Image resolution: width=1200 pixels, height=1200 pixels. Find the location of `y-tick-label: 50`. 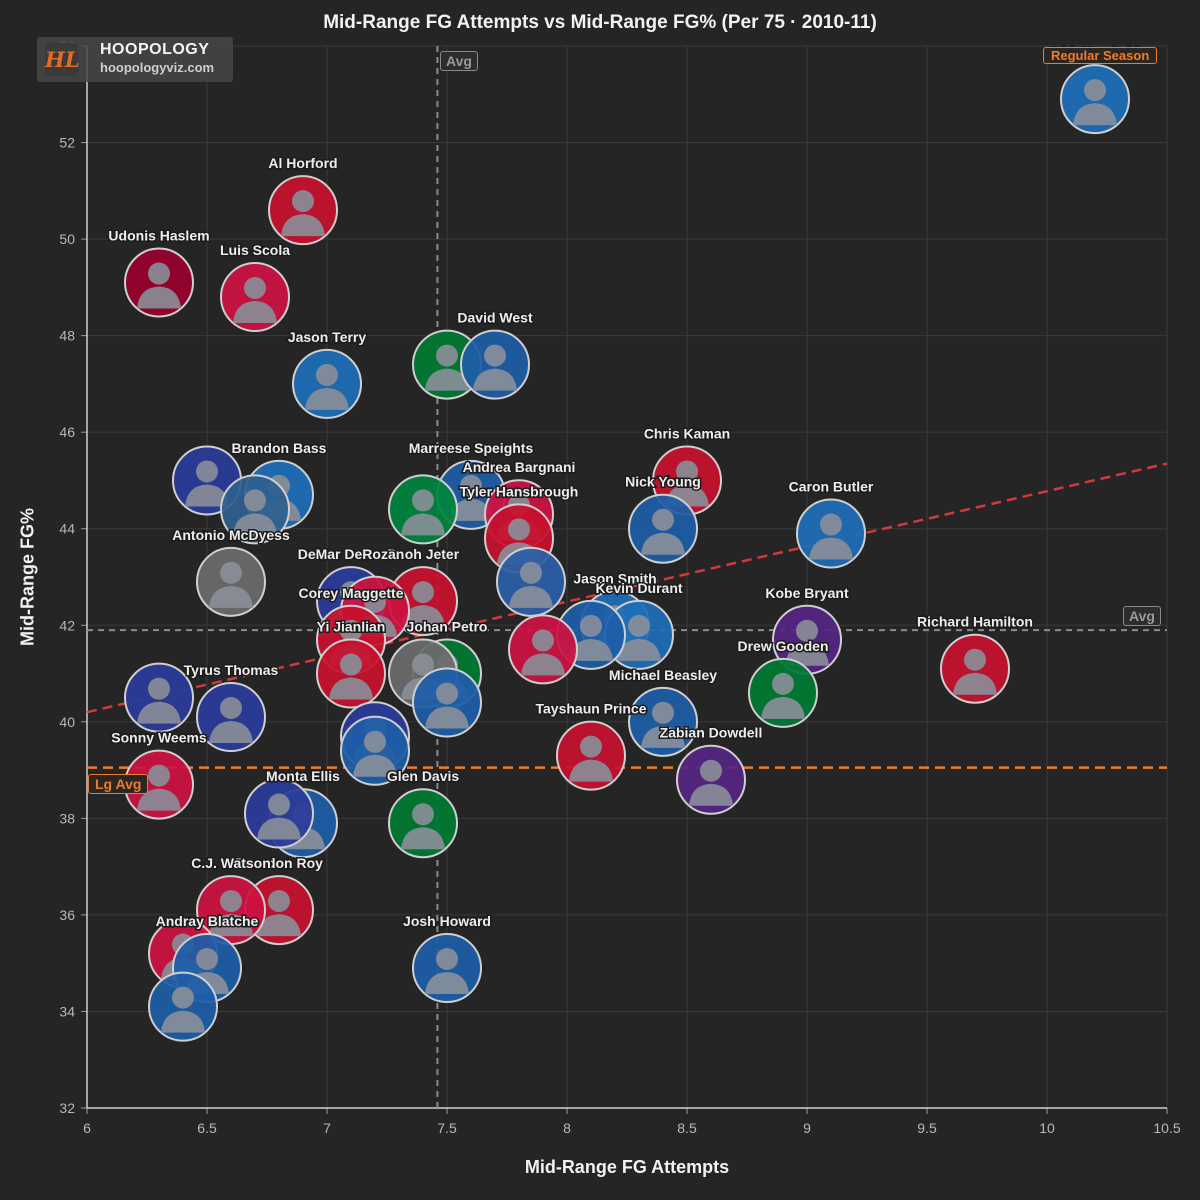

y-tick-label: 50 is located at coordinates (67, 239).